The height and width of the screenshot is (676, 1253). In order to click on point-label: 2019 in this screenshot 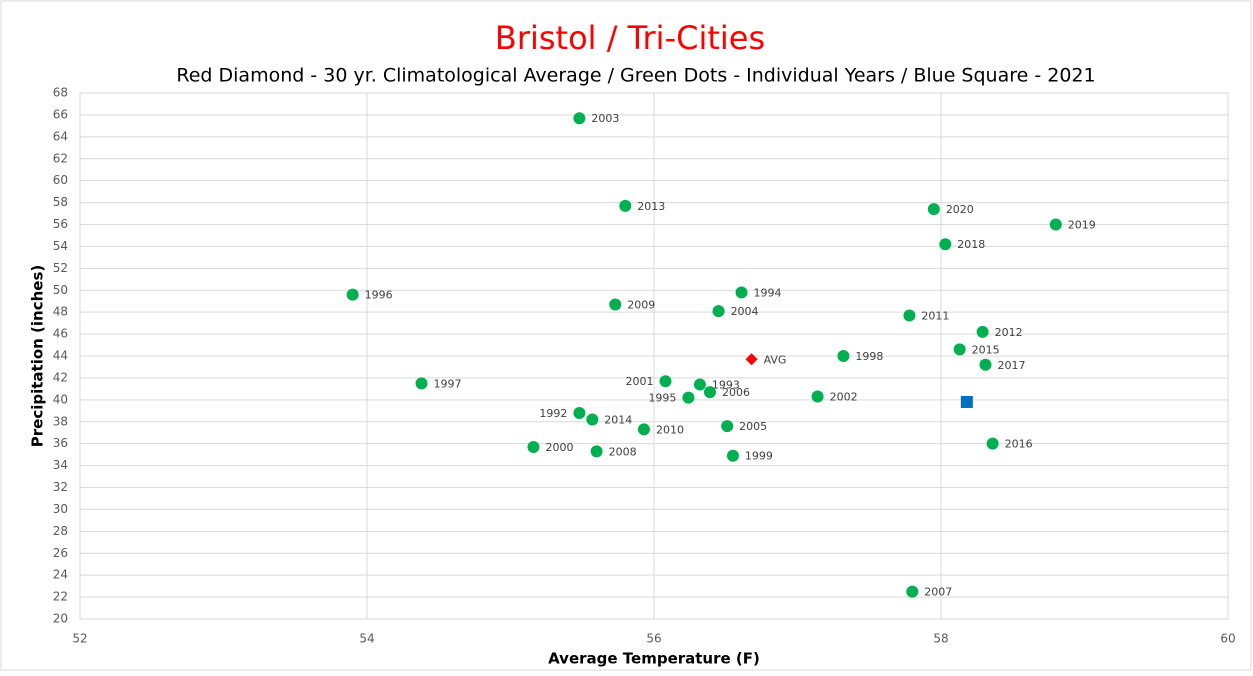, I will do `click(1082, 225)`.